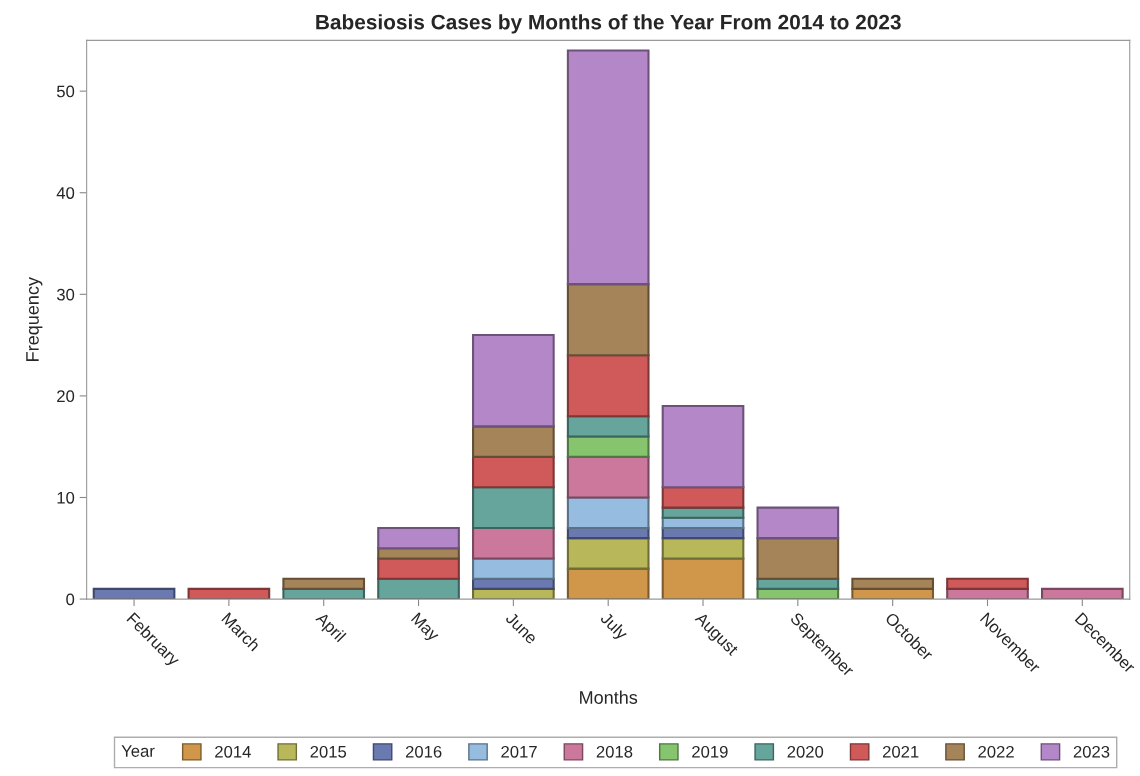 This screenshot has width=1140, height=776. What do you see at coordinates (65, 294) in the screenshot?
I see `y-tick-label: 30` at bounding box center [65, 294].